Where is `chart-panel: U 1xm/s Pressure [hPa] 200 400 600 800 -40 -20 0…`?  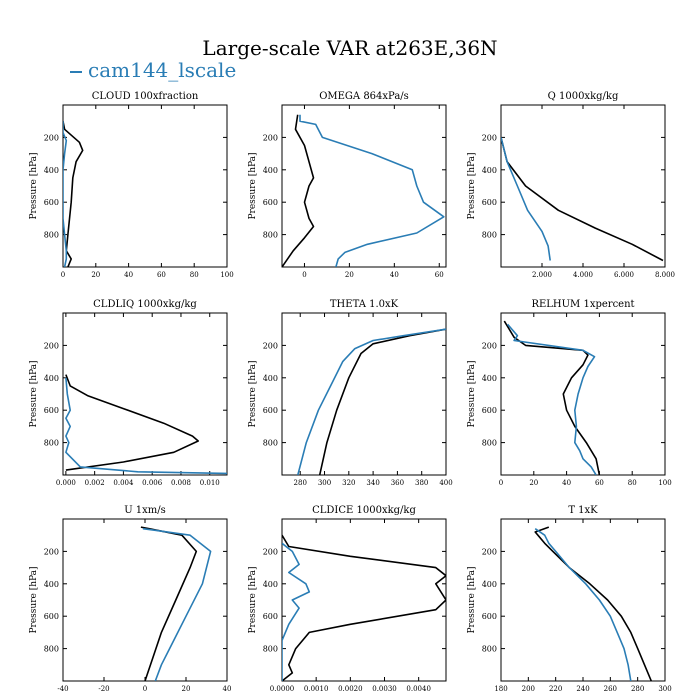
chart-panel: U 1xm/s Pressure [hPa] 200 400 600 800 -40 -20 0… is located at coordinates (130, 599).